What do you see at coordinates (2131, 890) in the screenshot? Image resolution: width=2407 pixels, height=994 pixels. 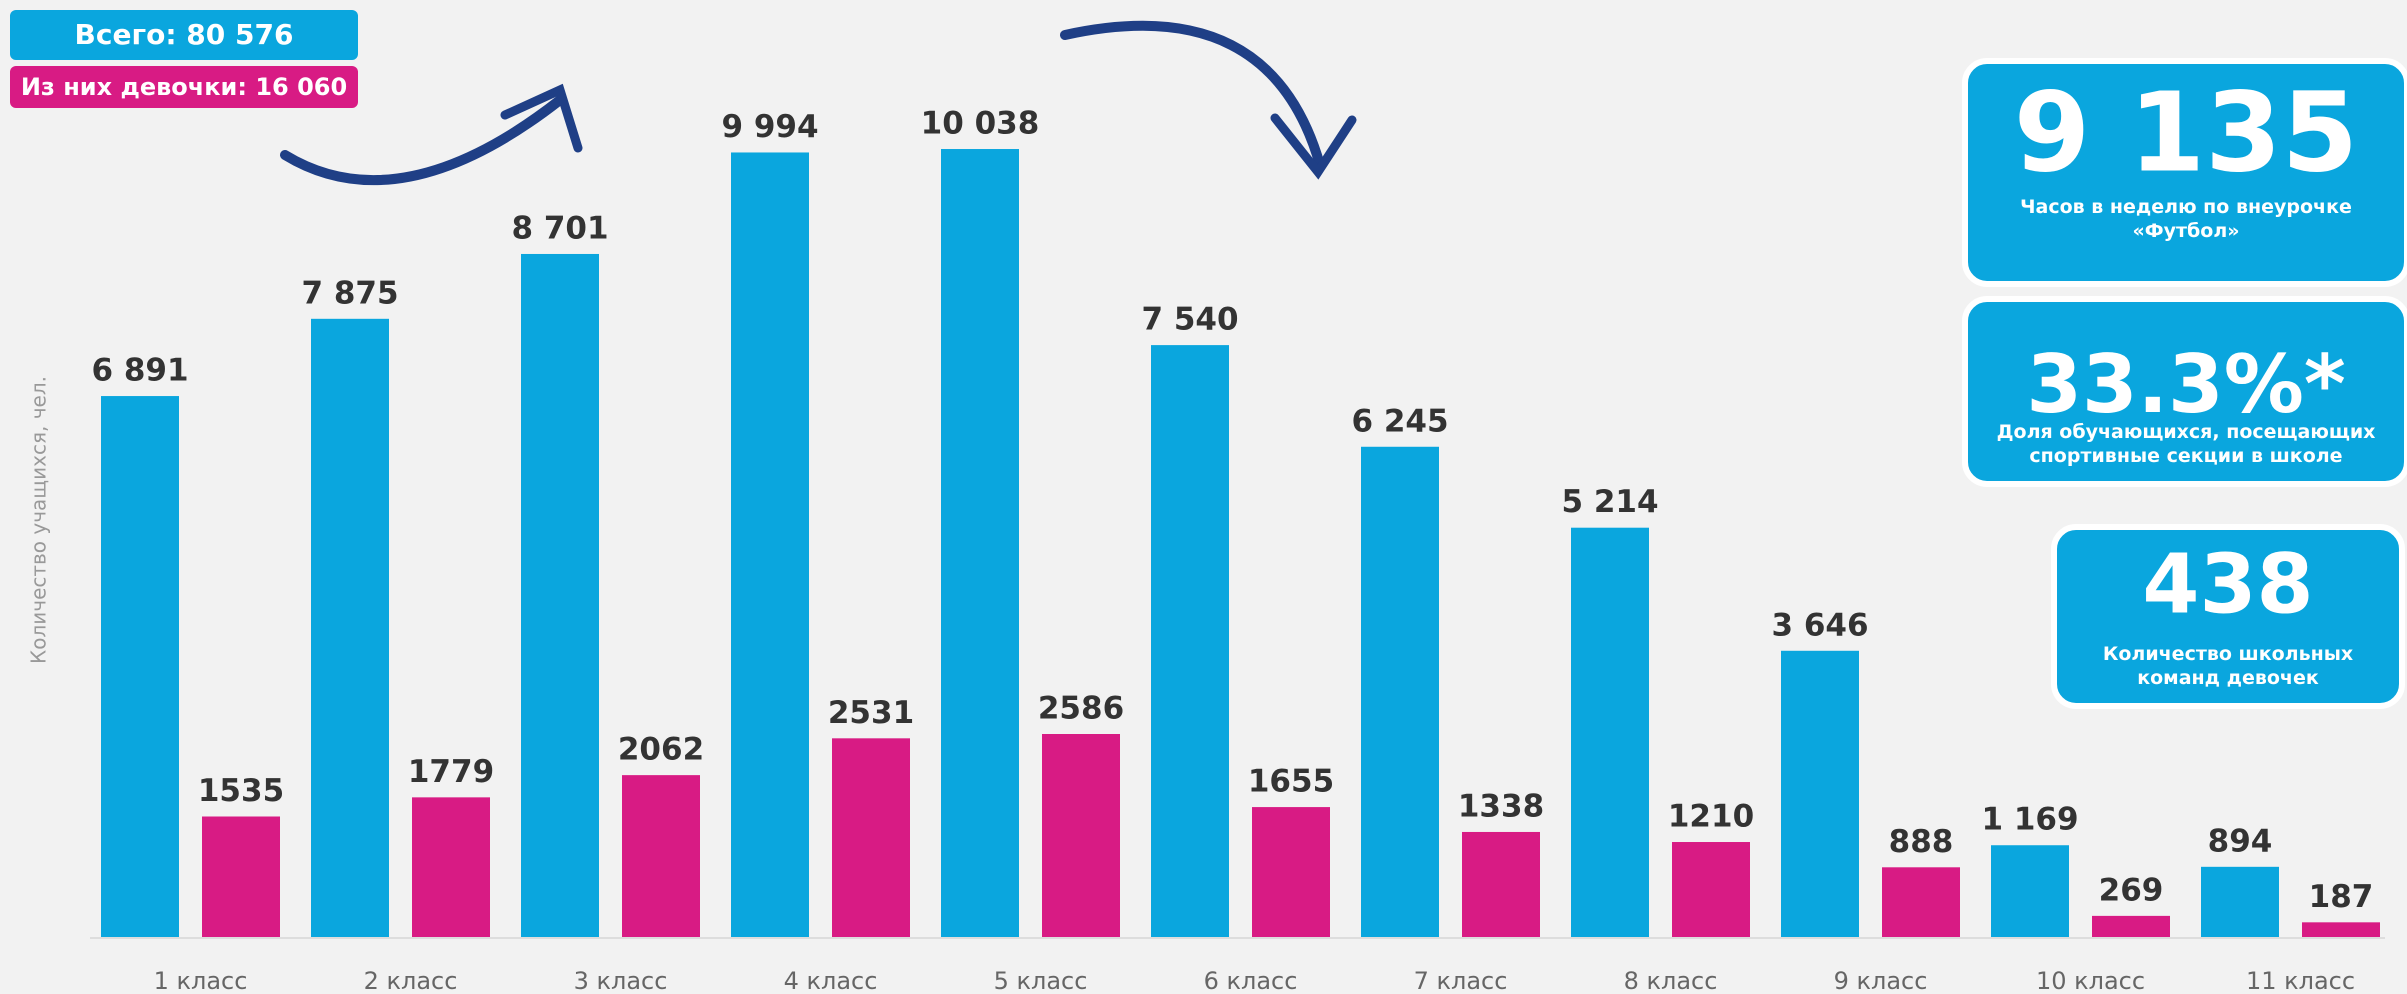 I see `value-label: 269` at bounding box center [2131, 890].